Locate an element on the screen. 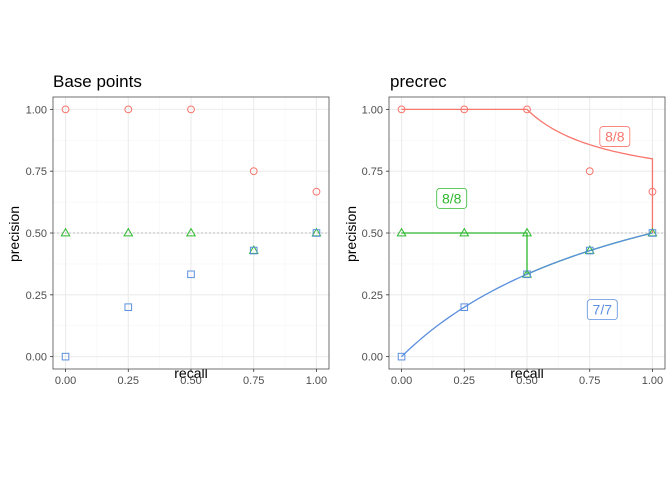 The image size is (672, 480). annotation-label: 7/7 is located at coordinates (603, 310).